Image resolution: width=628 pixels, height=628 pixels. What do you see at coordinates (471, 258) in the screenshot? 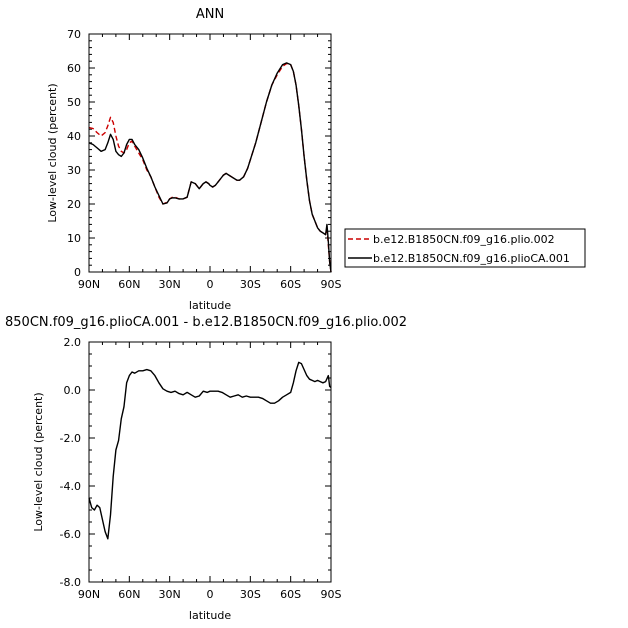
I see `legend-label-plioca: b.e12.B1850CN.f09_g16.plioCA.001` at bounding box center [471, 258].